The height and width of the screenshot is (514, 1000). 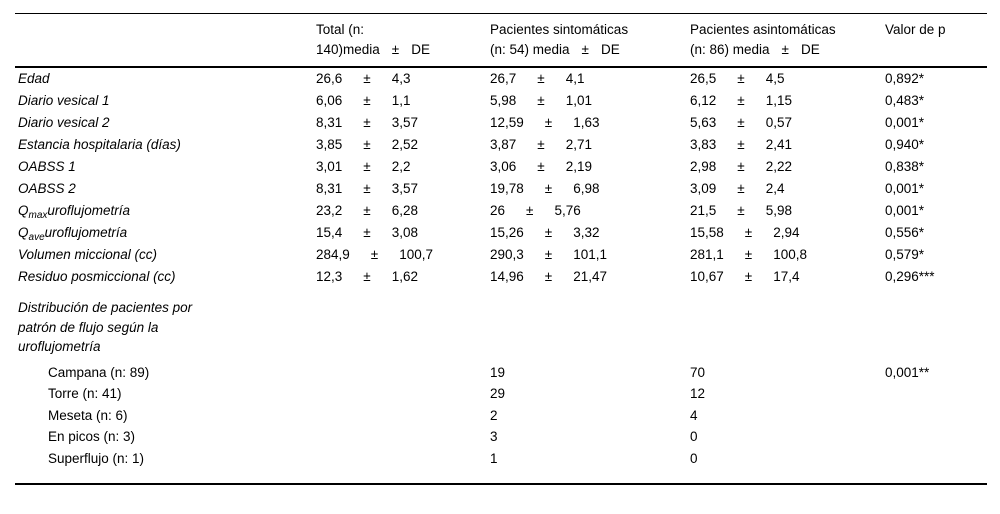 What do you see at coordinates (694, 436) in the screenshot?
I see `asintomaticas-count: 0` at bounding box center [694, 436].